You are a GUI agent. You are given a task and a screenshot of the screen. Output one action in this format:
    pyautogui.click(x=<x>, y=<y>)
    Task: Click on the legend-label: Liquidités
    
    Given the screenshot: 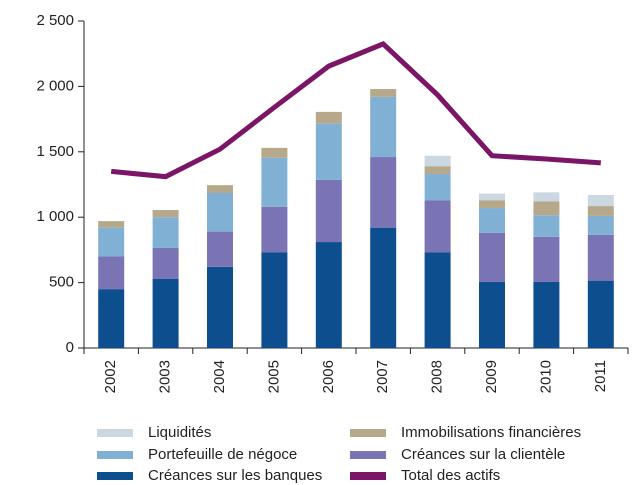 What is the action you would take?
    pyautogui.click(x=179, y=432)
    